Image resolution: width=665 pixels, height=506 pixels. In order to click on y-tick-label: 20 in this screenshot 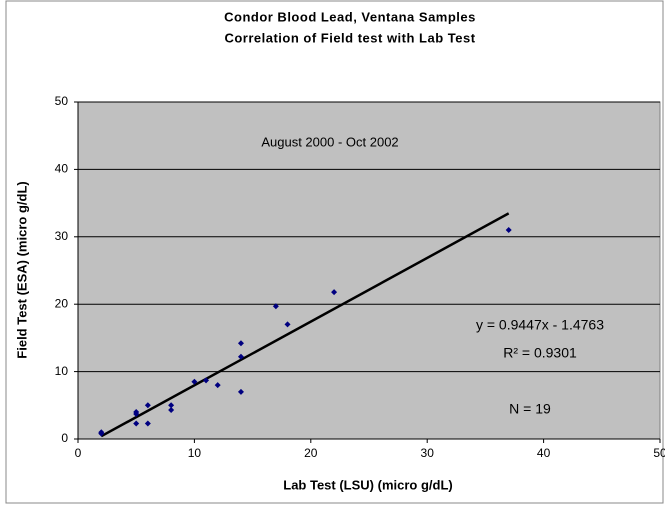, I will do `click(62, 303)`.